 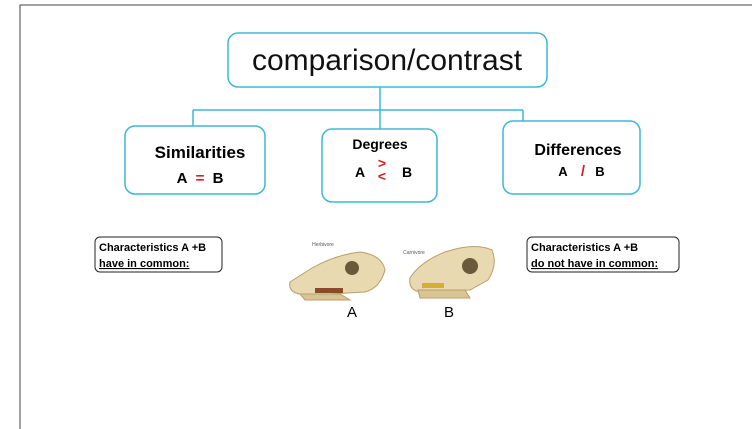 What do you see at coordinates (414, 253) in the screenshot?
I see `image-caption: Carnivore` at bounding box center [414, 253].